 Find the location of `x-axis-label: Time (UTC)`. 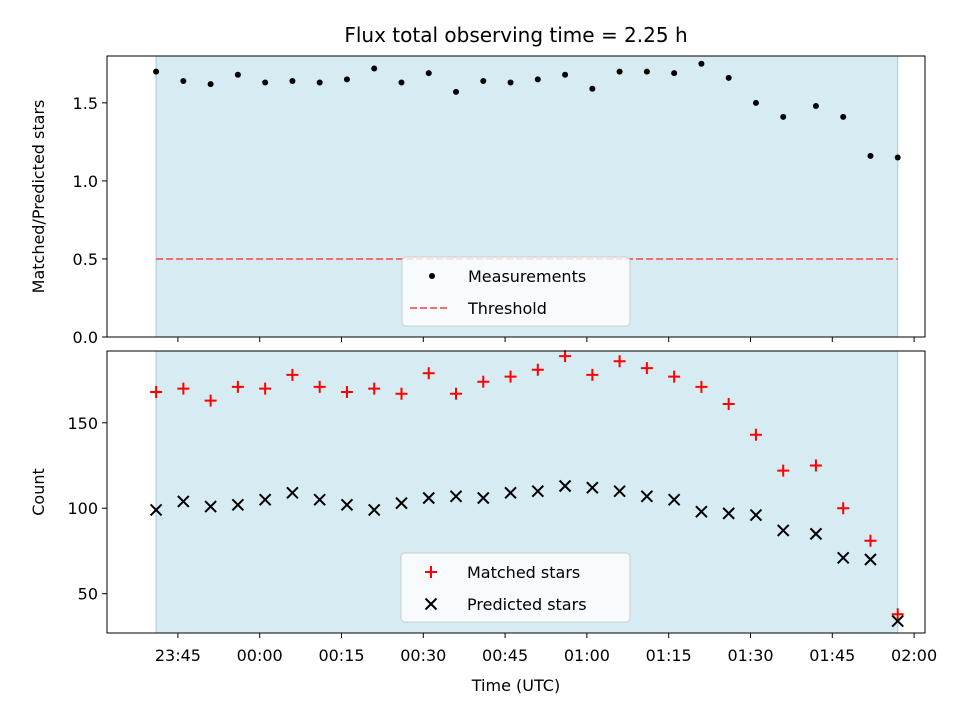

x-axis-label: Time (UTC) is located at coordinates (515, 685).